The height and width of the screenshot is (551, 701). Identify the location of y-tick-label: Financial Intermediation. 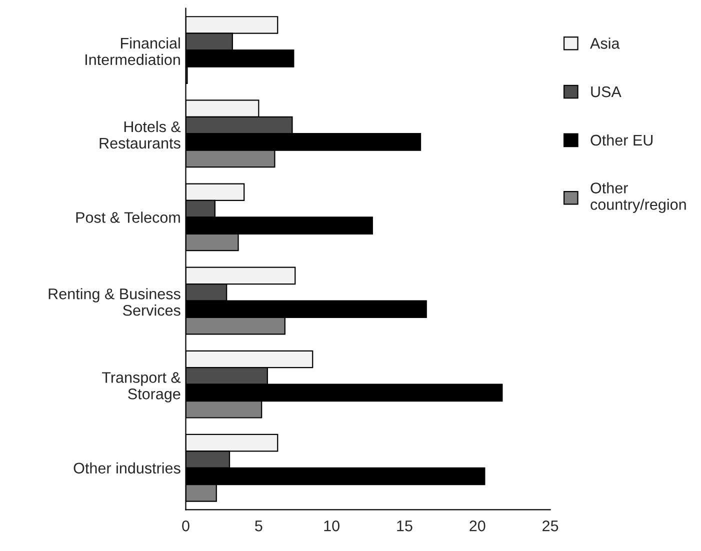
(133, 51).